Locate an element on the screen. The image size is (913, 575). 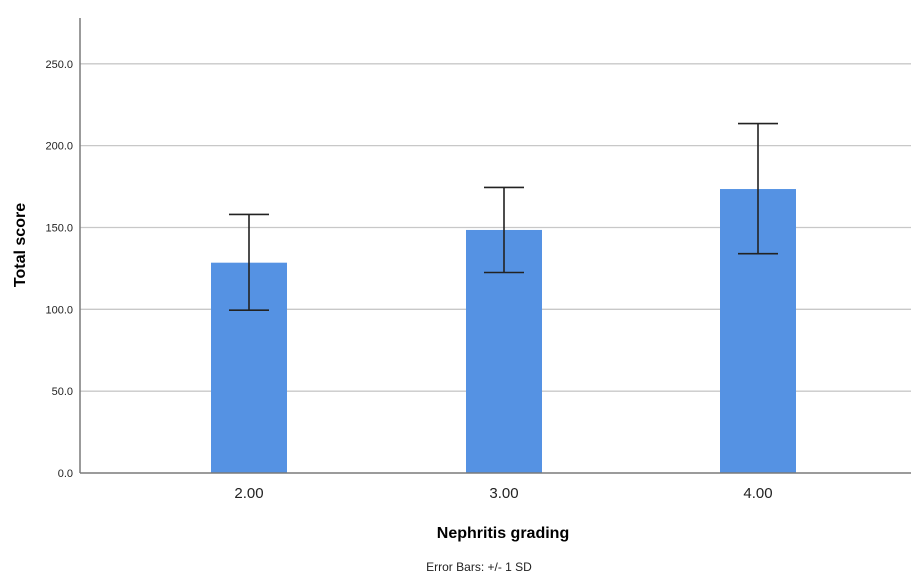
x-tick-labels: 2.00 3.00 4.00 is located at coordinates (503, 493).